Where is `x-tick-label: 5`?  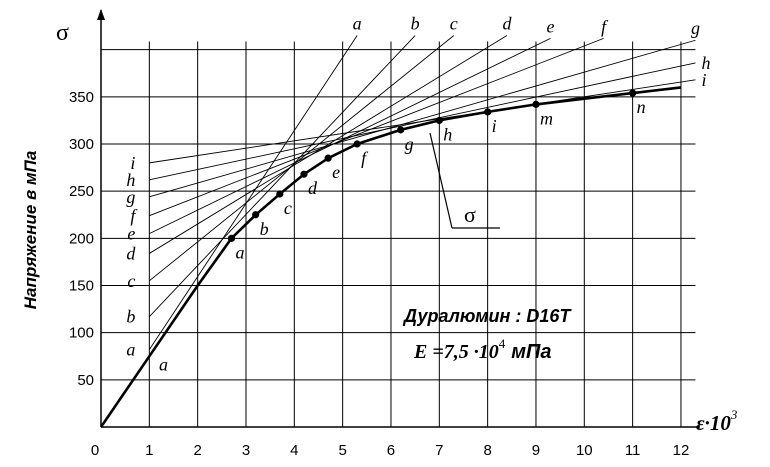
x-tick-label: 5 is located at coordinates (342, 450).